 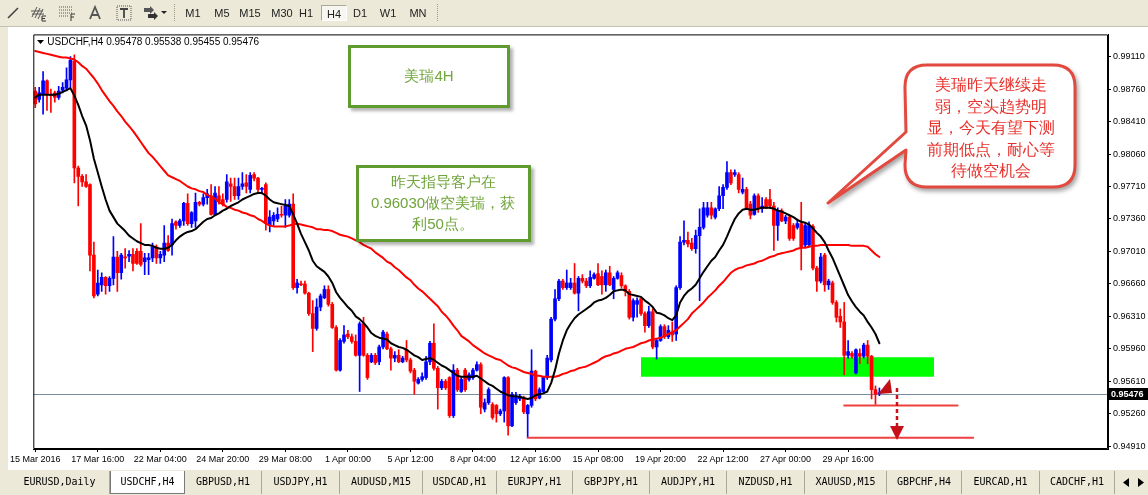 What do you see at coordinates (223, 458) in the screenshot?
I see `x-tick-label: 24 Mar 20:00` at bounding box center [223, 458].